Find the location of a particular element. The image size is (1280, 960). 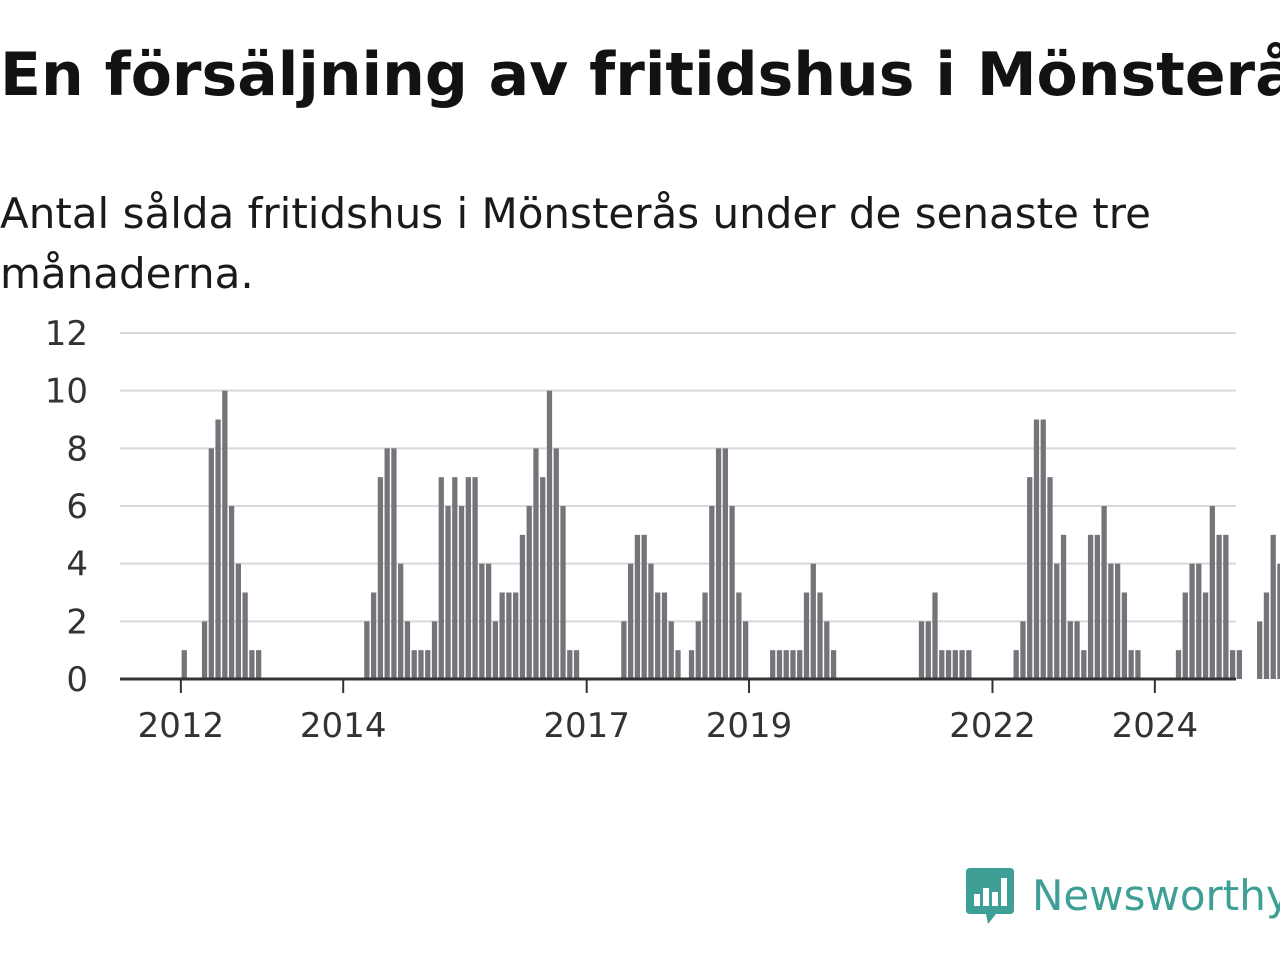

y-tick-label: 10 is located at coordinates (66, 392).